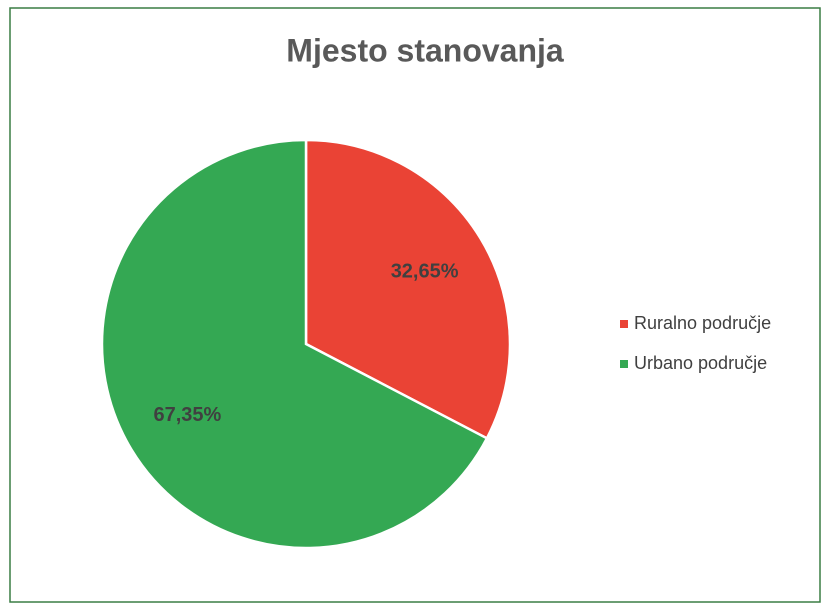  Describe the element at coordinates (425, 271) in the screenshot. I see `data-label: 32,65%` at that location.